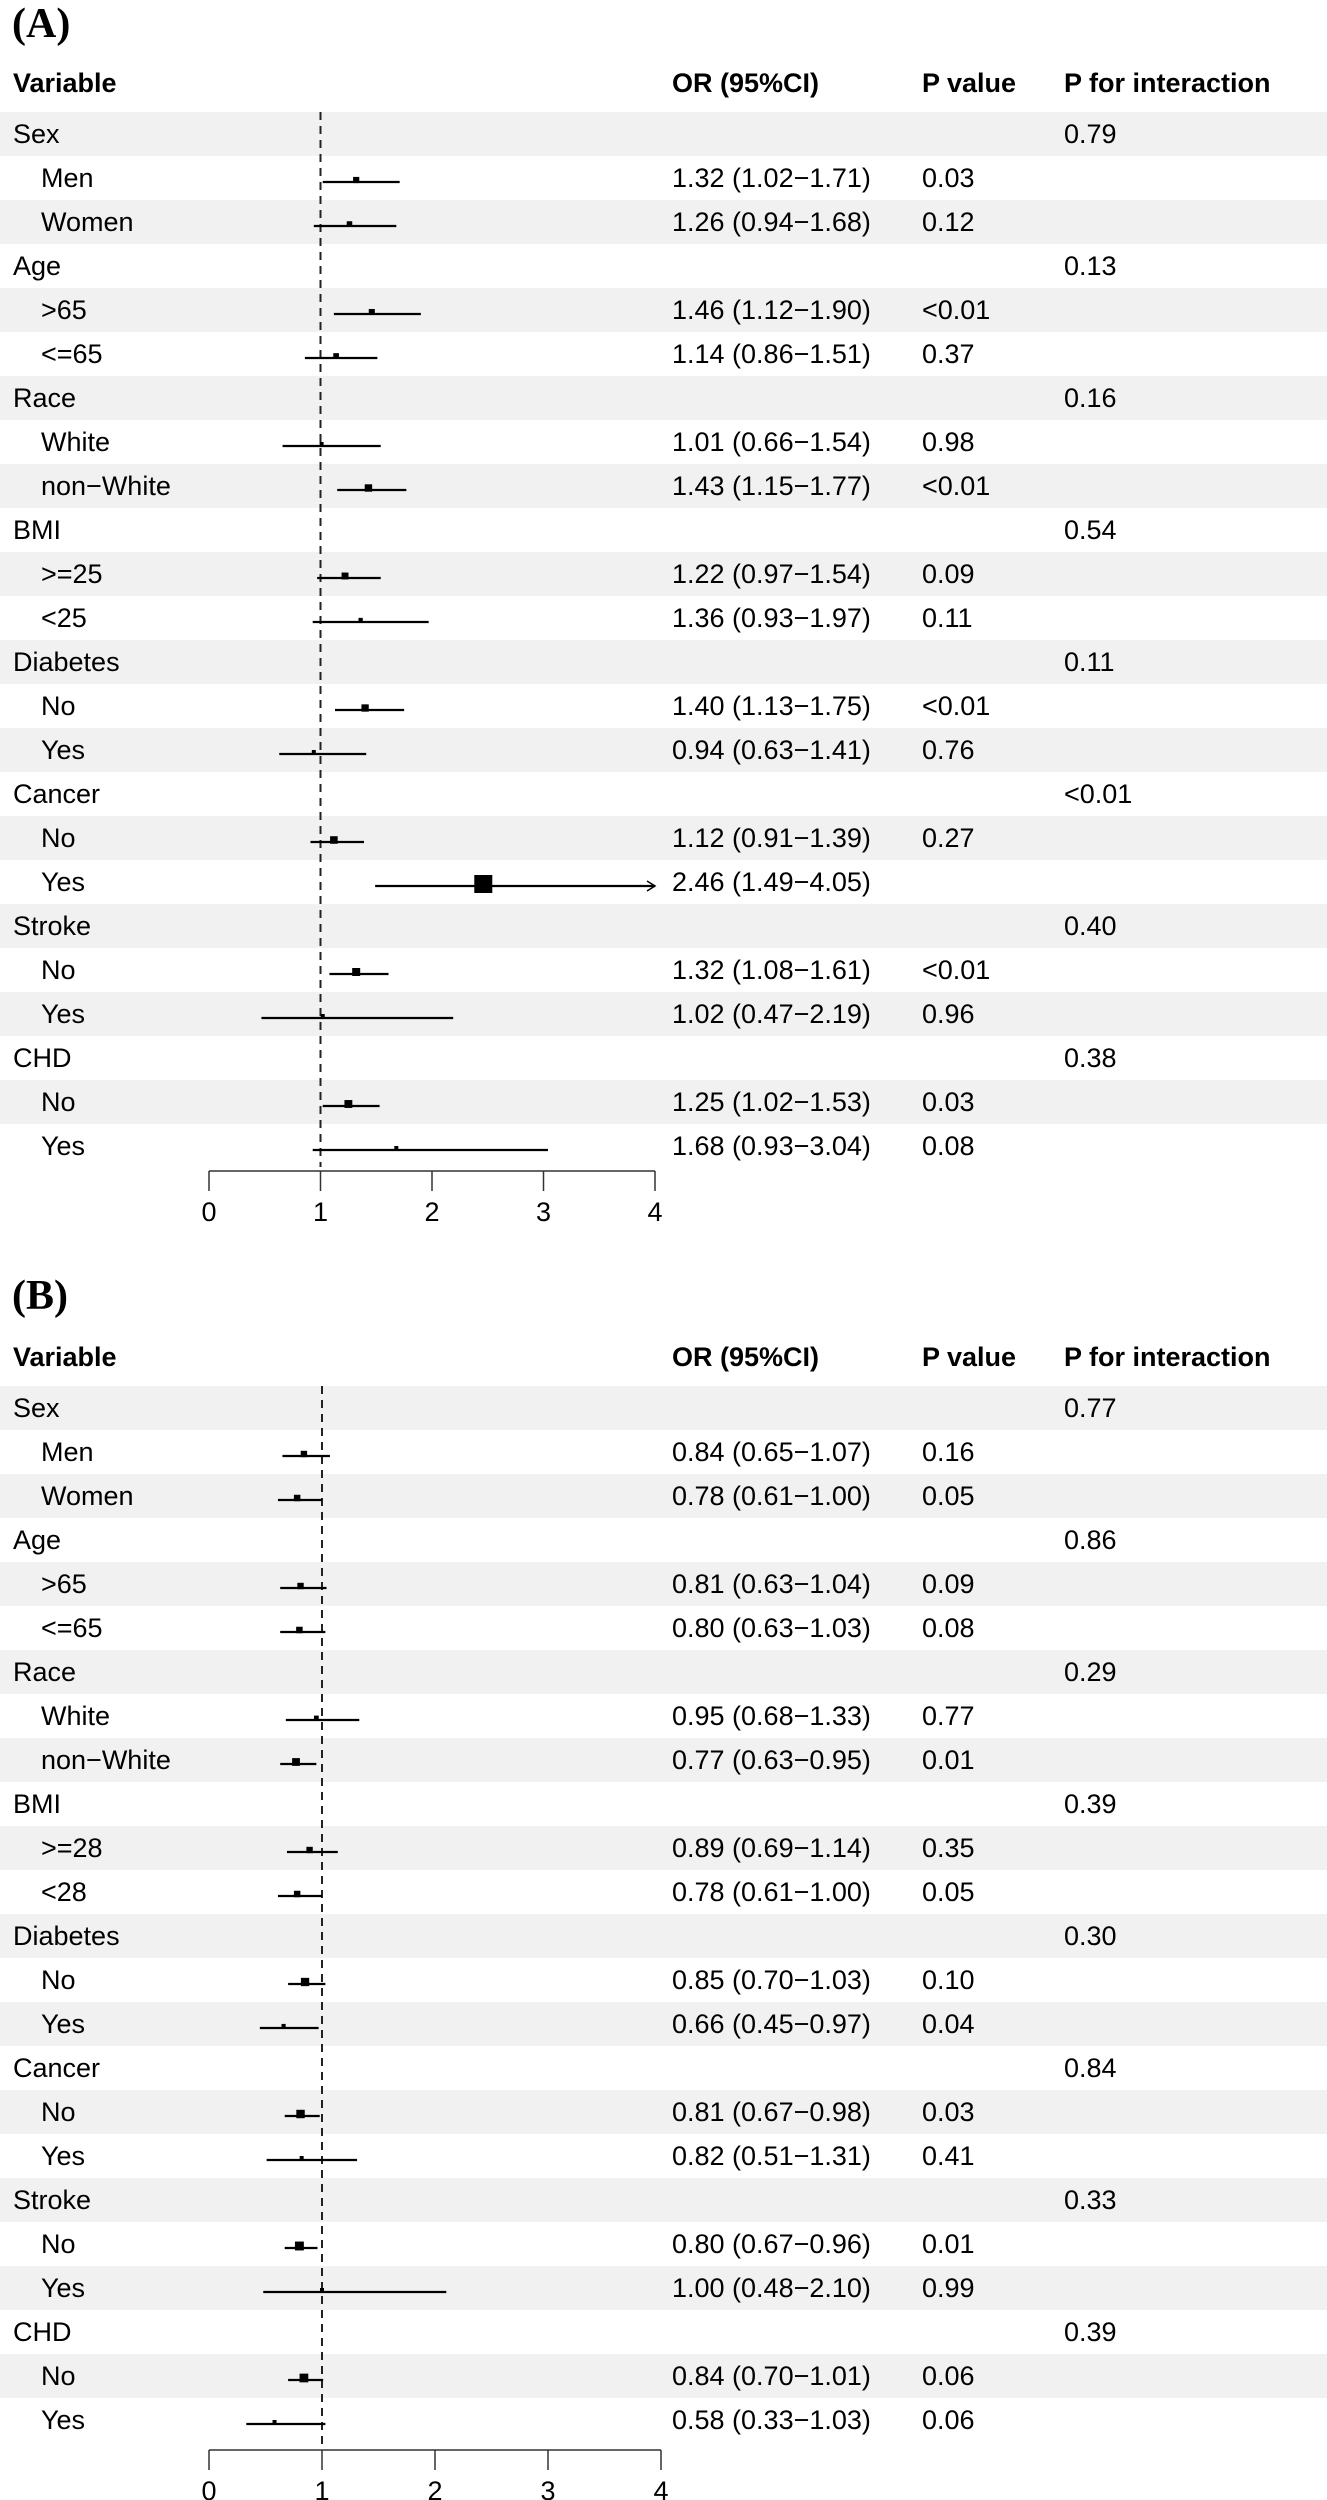 The height and width of the screenshot is (2500, 1327). Describe the element at coordinates (37, 1540) in the screenshot. I see `row-label: Age` at that location.